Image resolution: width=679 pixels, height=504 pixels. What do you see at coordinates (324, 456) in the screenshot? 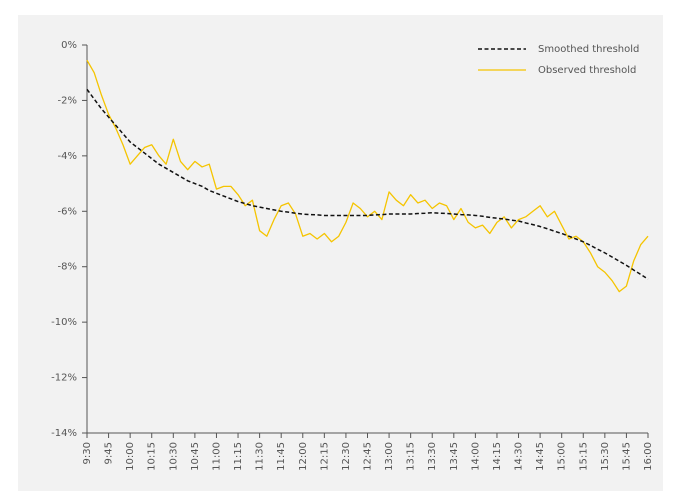
I see `x-tick-label: 12:15` at bounding box center [324, 456].